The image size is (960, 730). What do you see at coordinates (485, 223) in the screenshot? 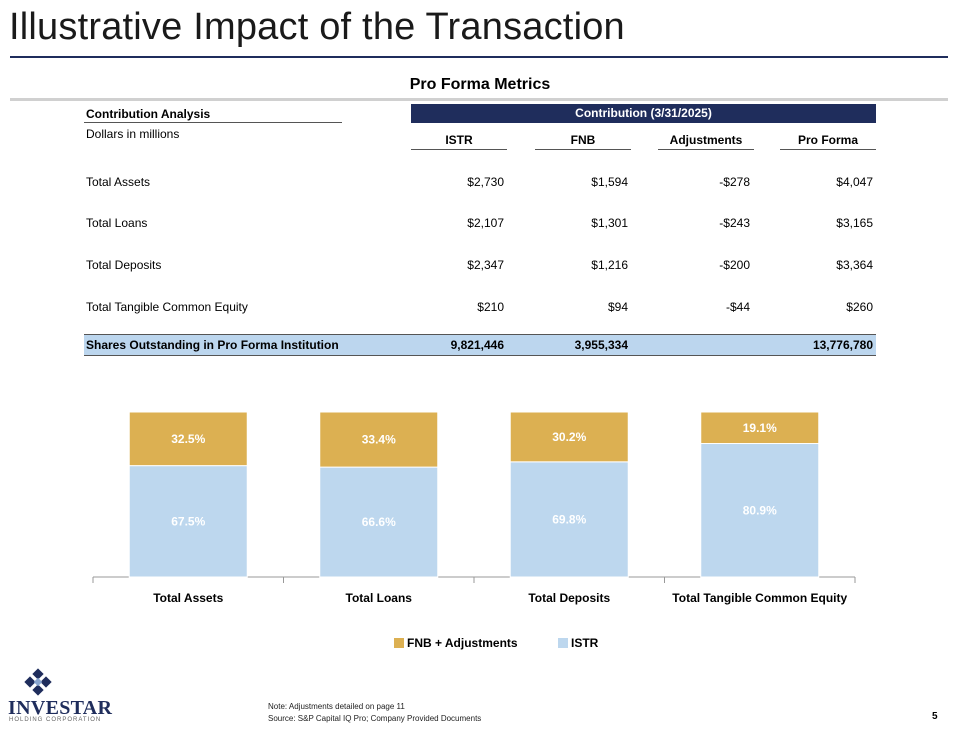
I see `table-cell: $2,107` at bounding box center [485, 223].